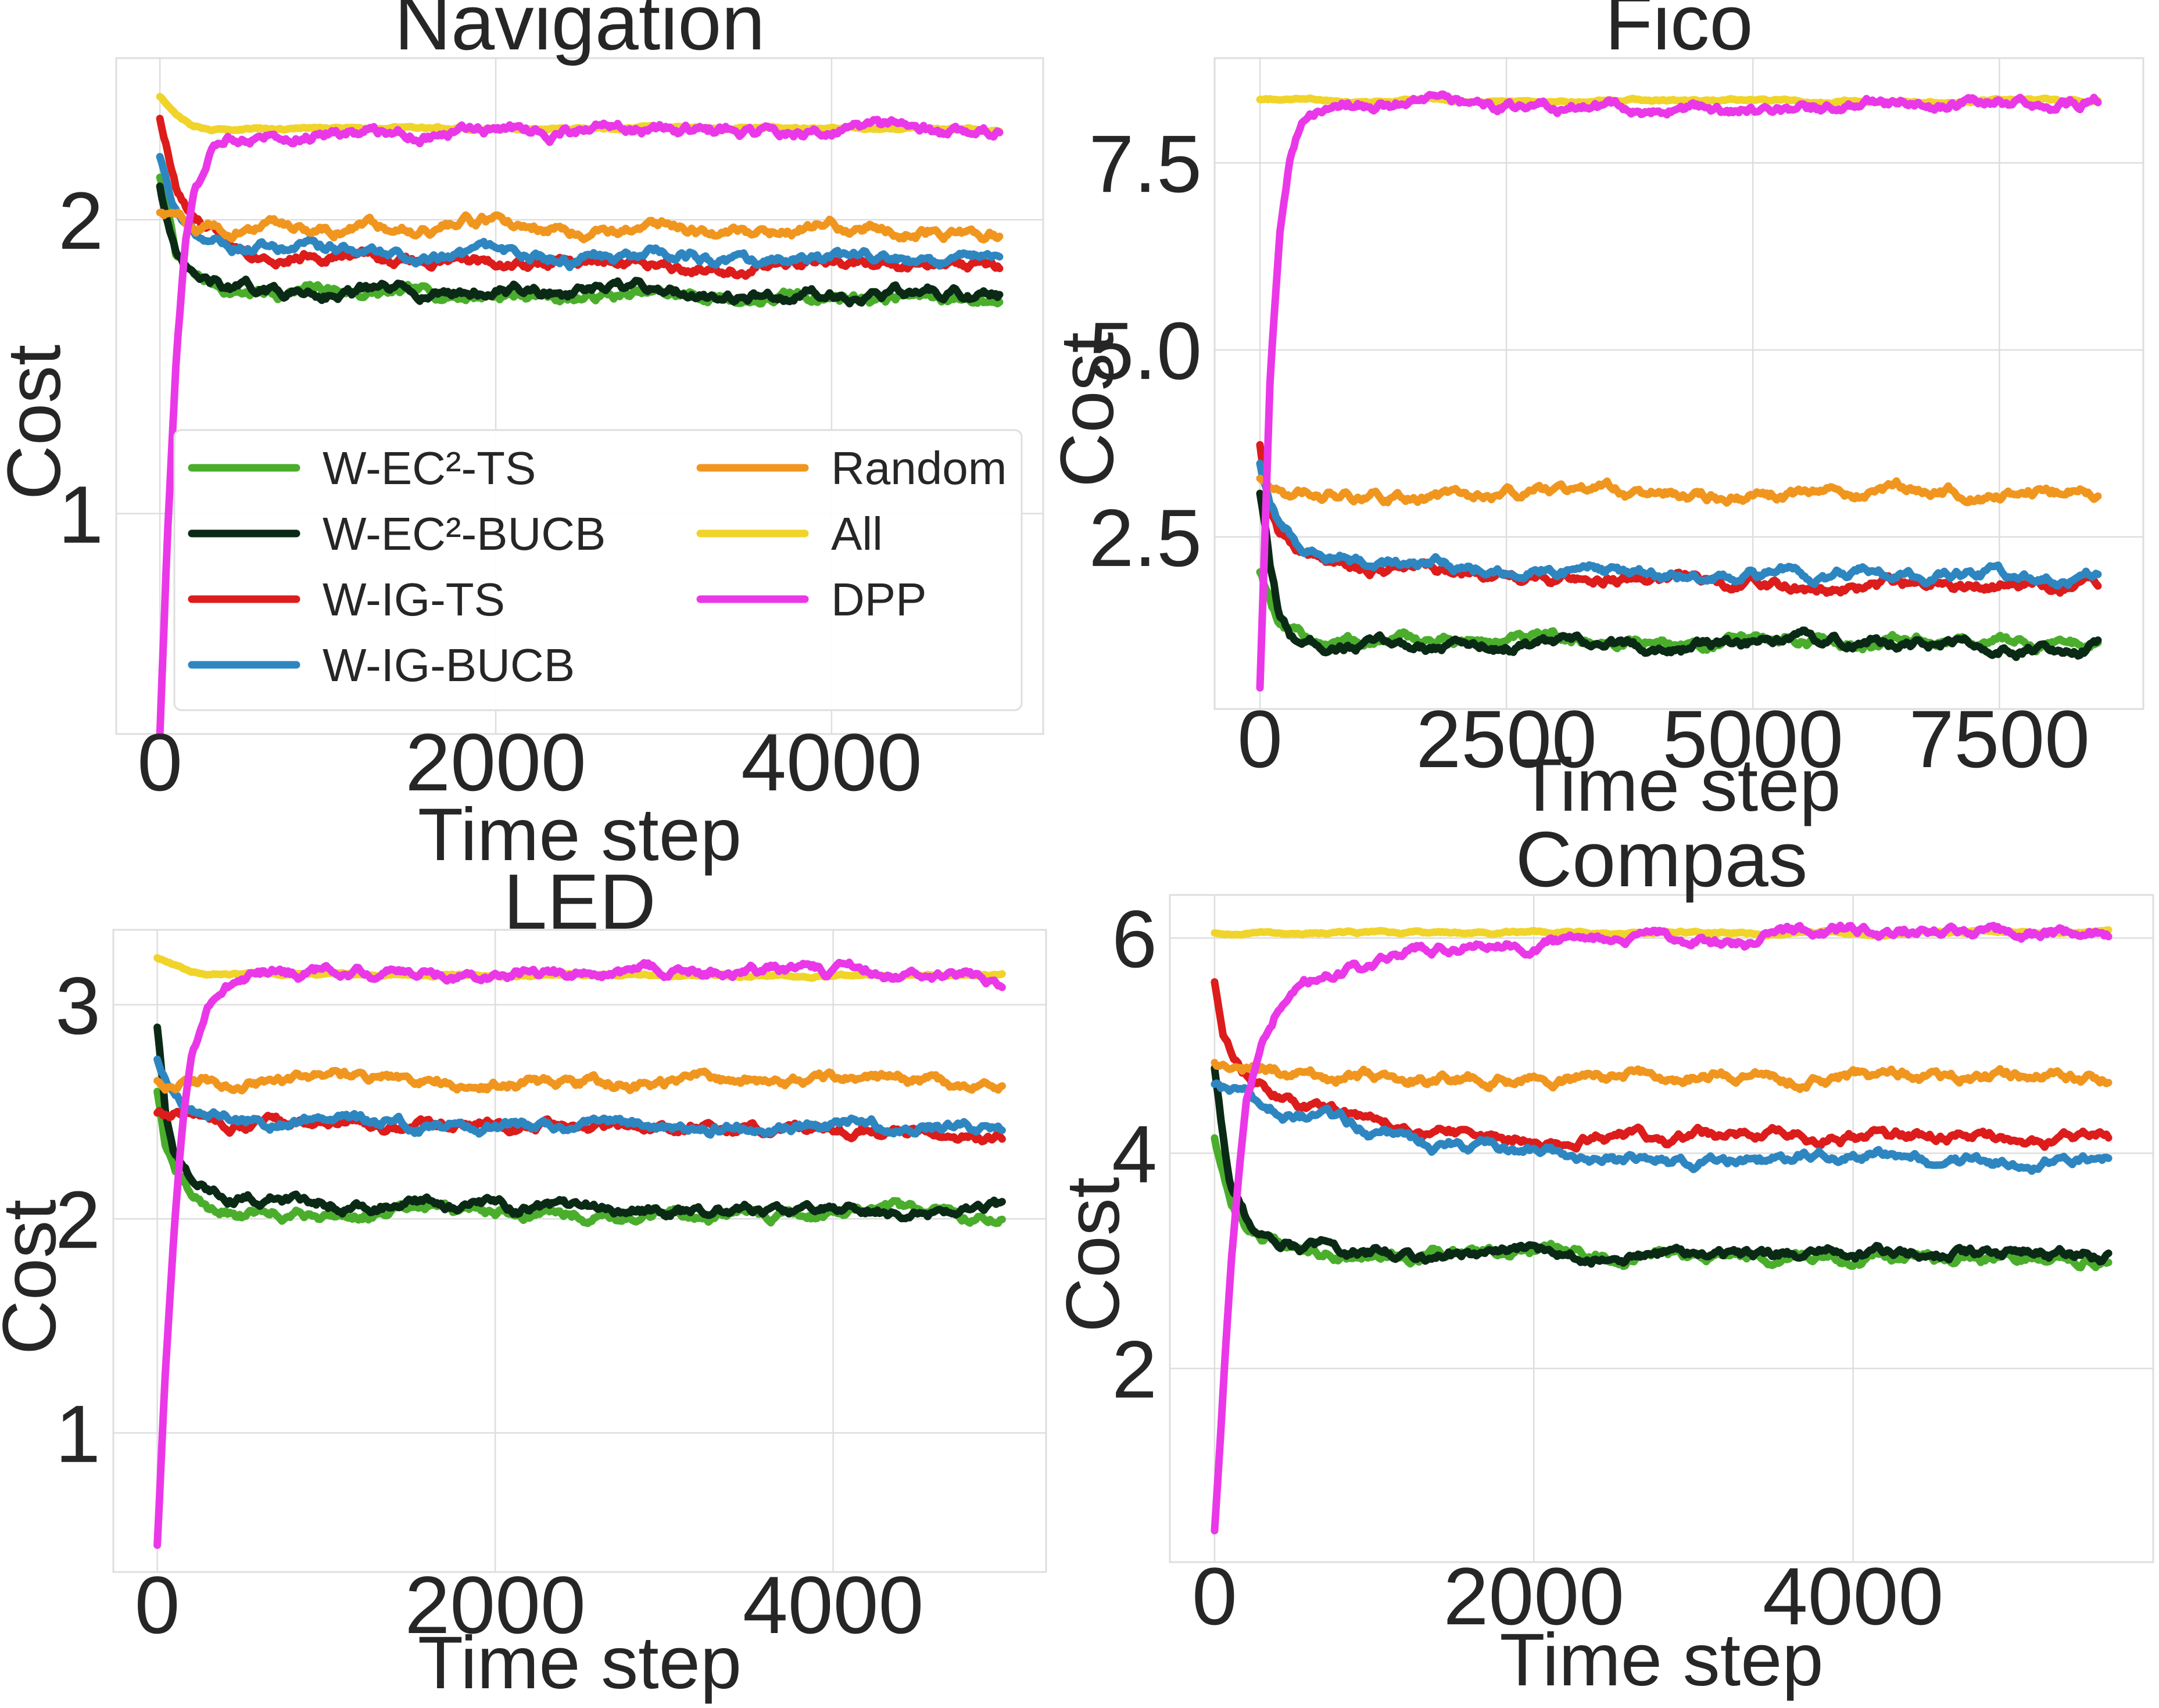  Describe the element at coordinates (579, 902) in the screenshot. I see `chart-title: LED` at that location.